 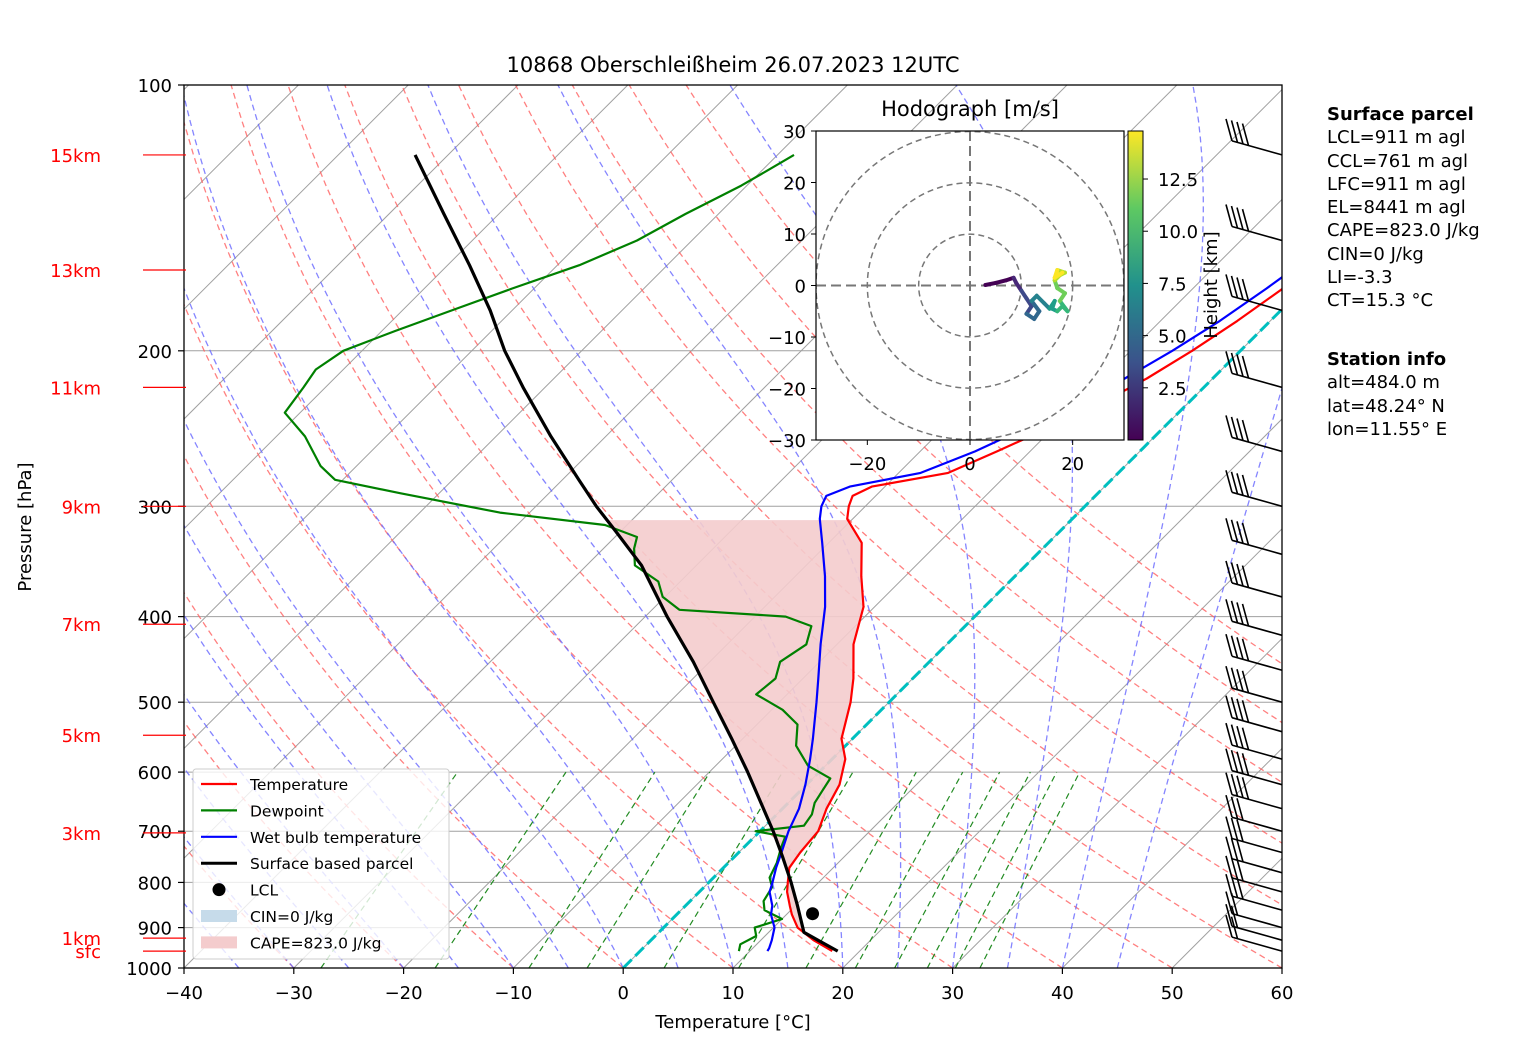 What do you see at coordinates (155, 352) in the screenshot?
I see `y-tick-label: 200` at bounding box center [155, 352].